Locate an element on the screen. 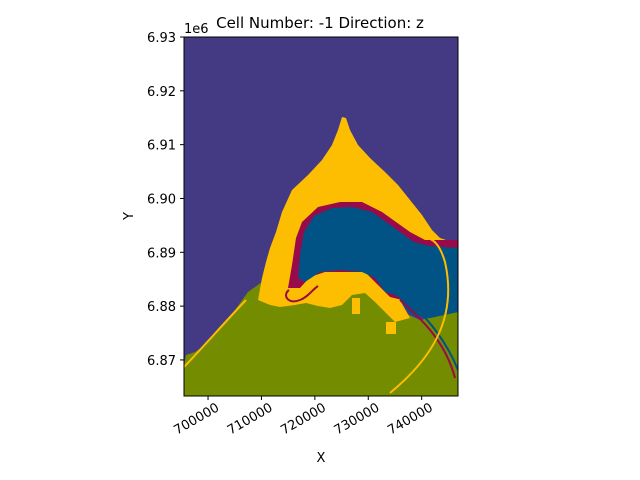  x-axis: 700000 710000 720000 730000 740000 is located at coordinates (304, 417).